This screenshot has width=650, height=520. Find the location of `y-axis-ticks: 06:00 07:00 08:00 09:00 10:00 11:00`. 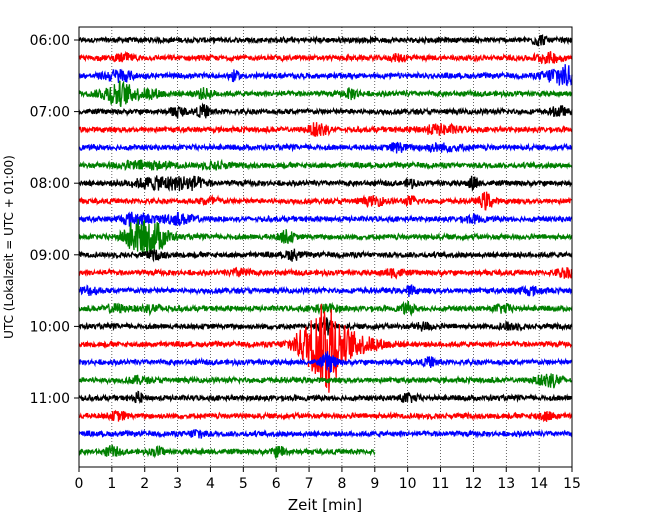

y-axis-ticks: 06:00 07:00 08:00 09:00 10:00 11:00 is located at coordinates (54, 220).